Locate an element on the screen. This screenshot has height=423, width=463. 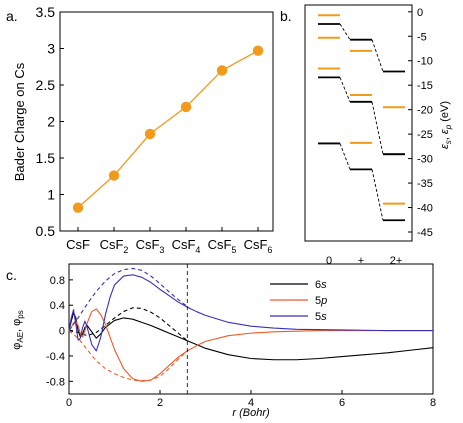
panel-b-y-tick-label: -35 is located at coordinates (425, 184).